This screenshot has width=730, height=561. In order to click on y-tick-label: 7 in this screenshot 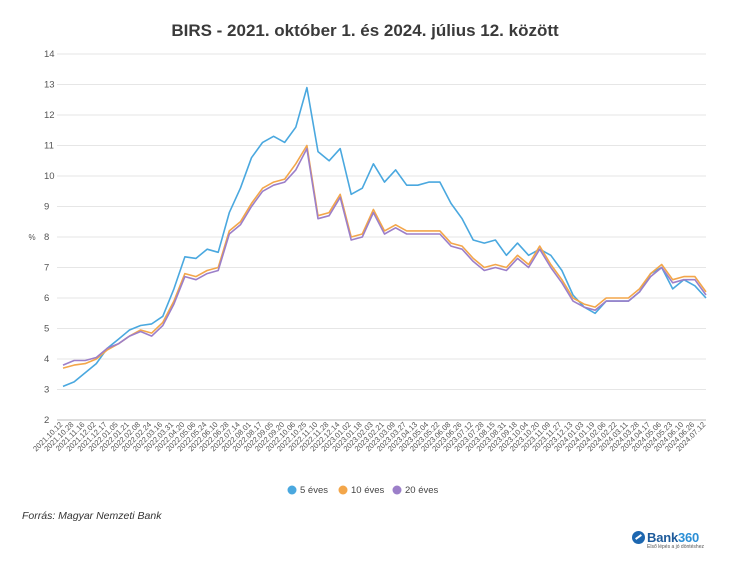, I will do `click(46, 268)`.